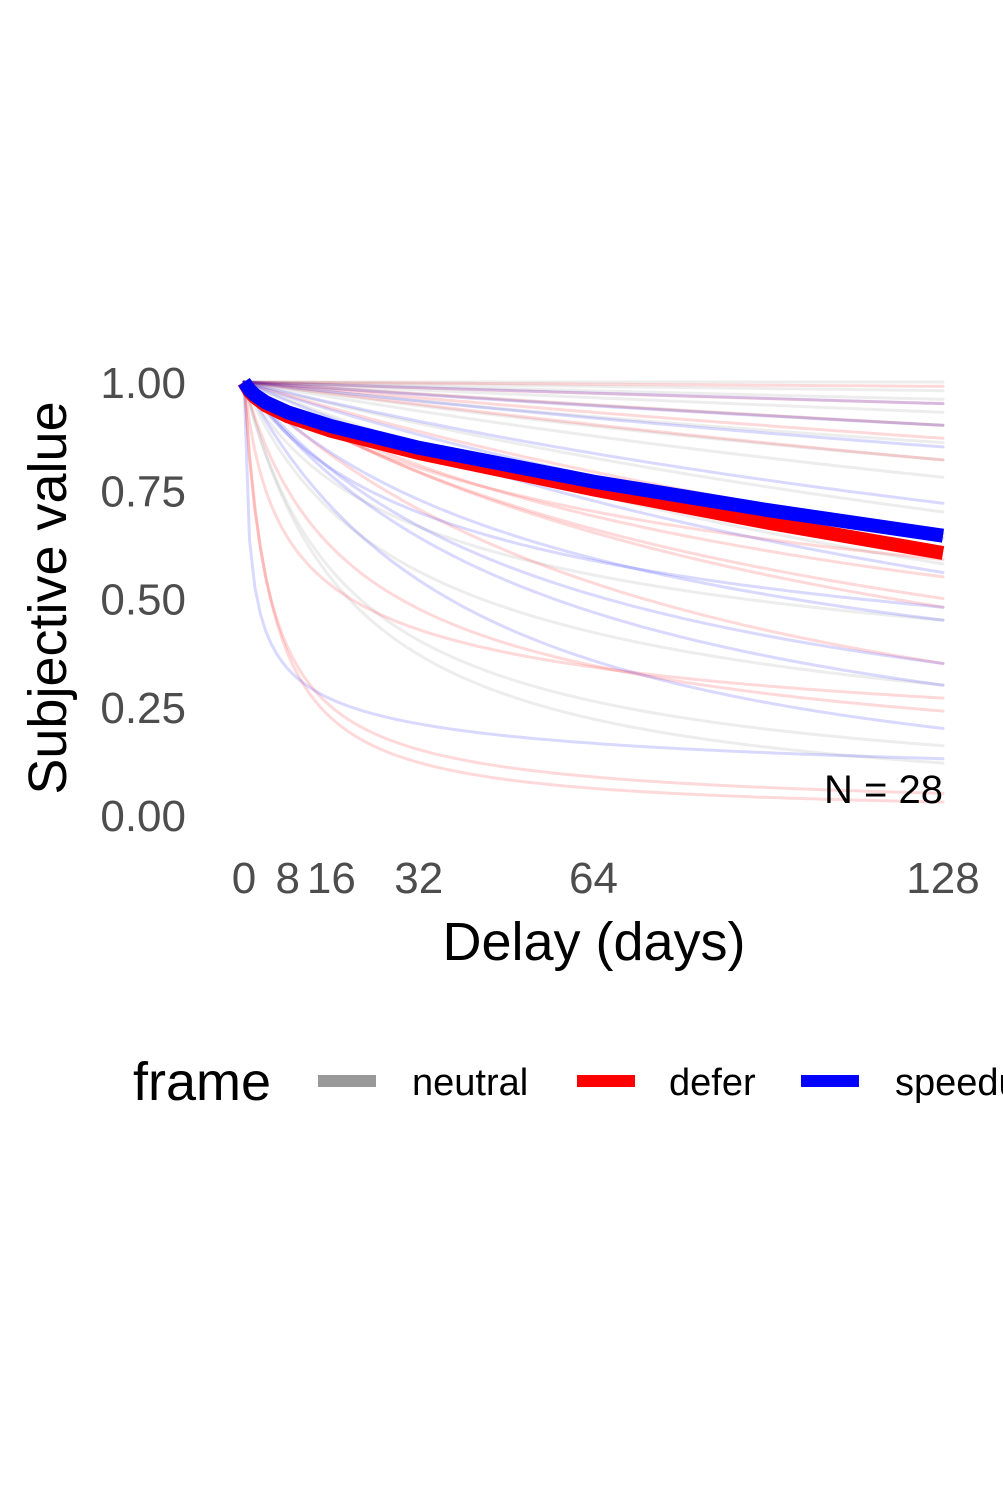 The width and height of the screenshot is (1003, 1499). I want to click on x-tick-label: 32, so click(418, 878).